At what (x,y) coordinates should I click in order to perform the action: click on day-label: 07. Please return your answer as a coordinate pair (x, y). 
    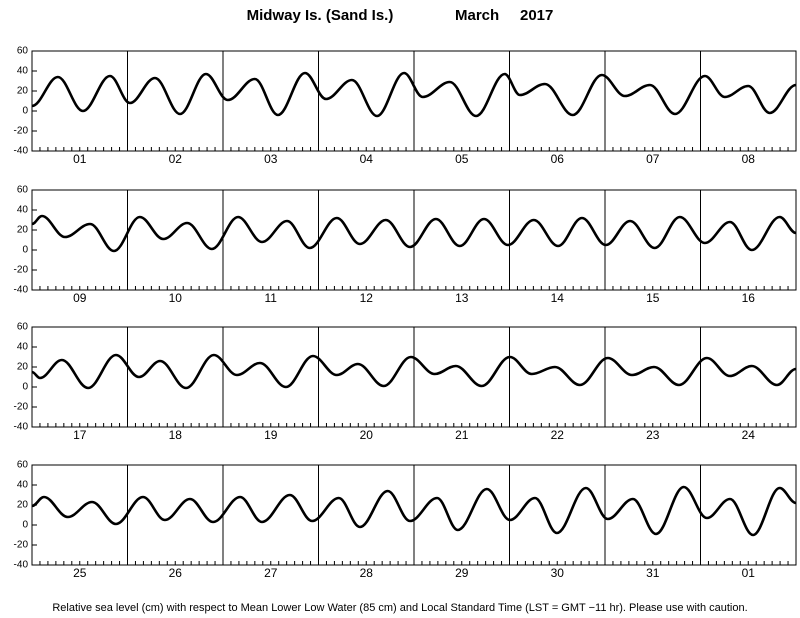
    Looking at the image, I should click on (653, 159).